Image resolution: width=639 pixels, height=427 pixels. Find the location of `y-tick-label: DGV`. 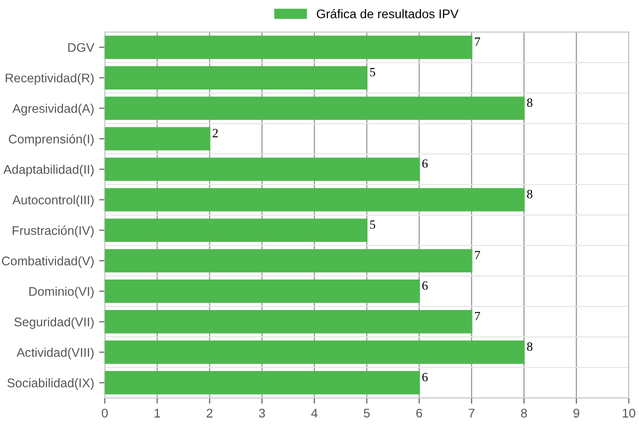

y-tick-label: DGV is located at coordinates (81, 47).